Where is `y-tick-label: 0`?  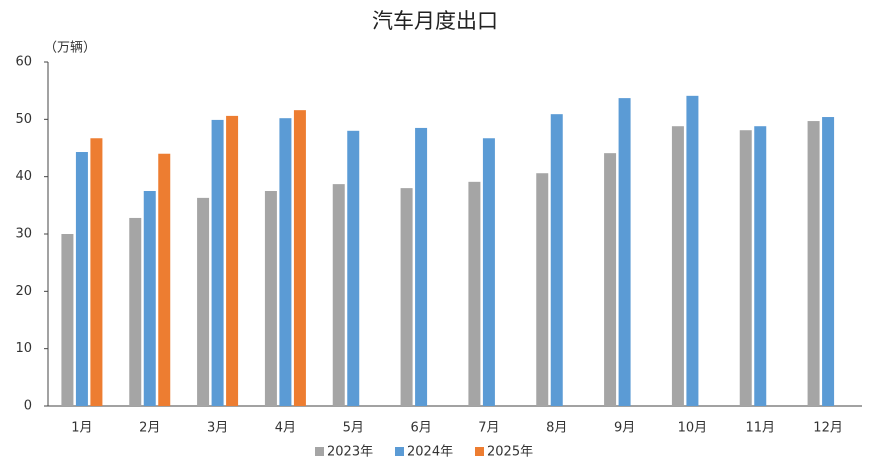
y-tick-label: 0 is located at coordinates (28, 406).